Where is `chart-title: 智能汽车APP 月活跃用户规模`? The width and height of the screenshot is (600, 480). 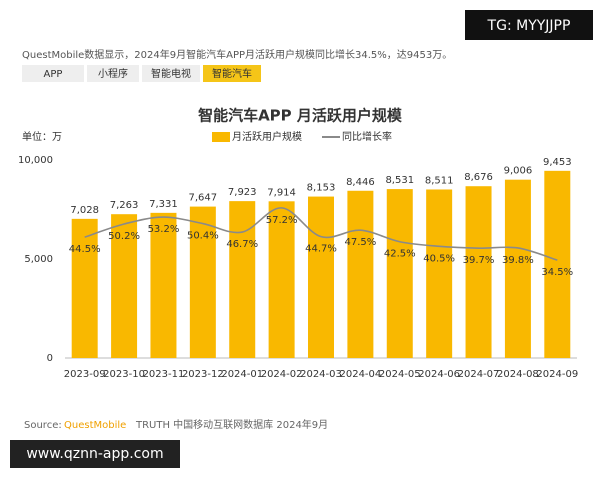
chart-title: 智能汽车APP 月活跃用户规模 is located at coordinates (300, 116).